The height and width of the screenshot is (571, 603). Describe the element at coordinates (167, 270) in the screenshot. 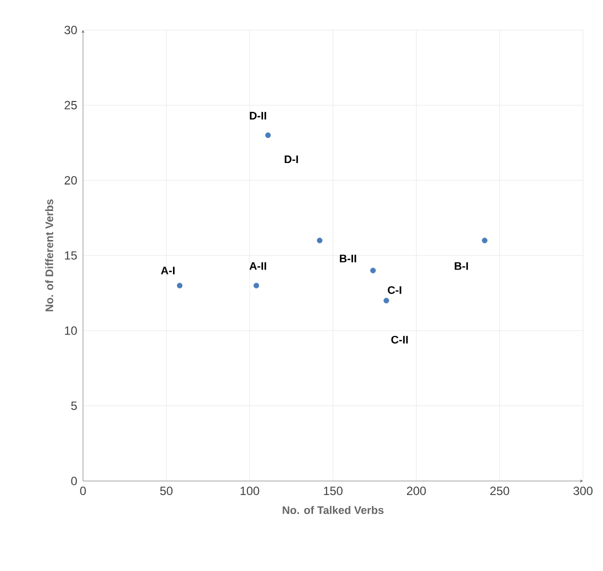

I see `annotation: A-I` at that location.